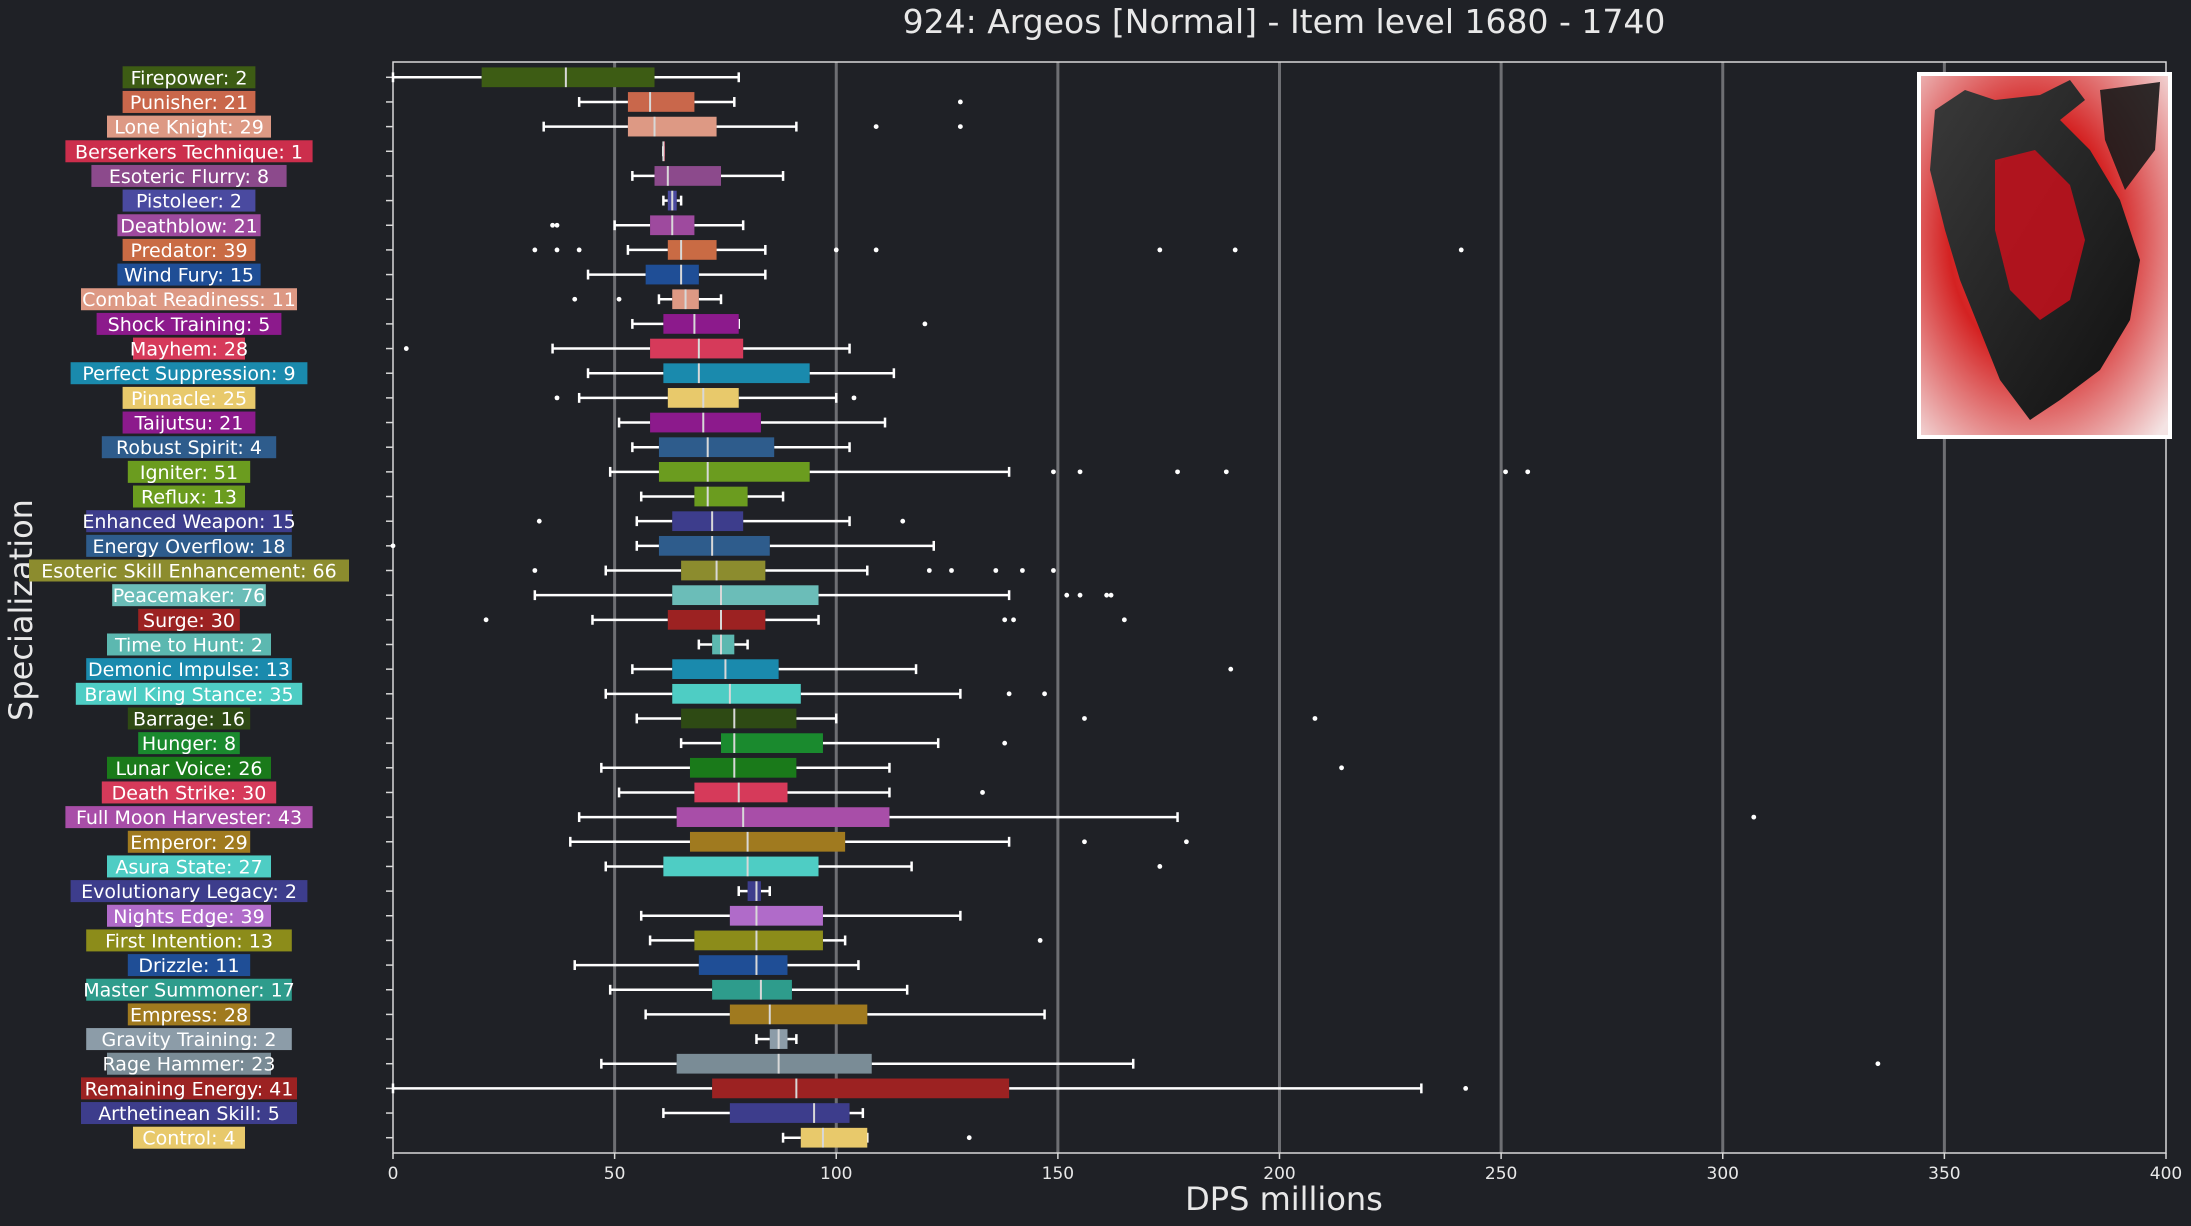 The height and width of the screenshot is (1226, 2191). I want to click on category-label-text: Energy Overflow: 18, so click(189, 547).